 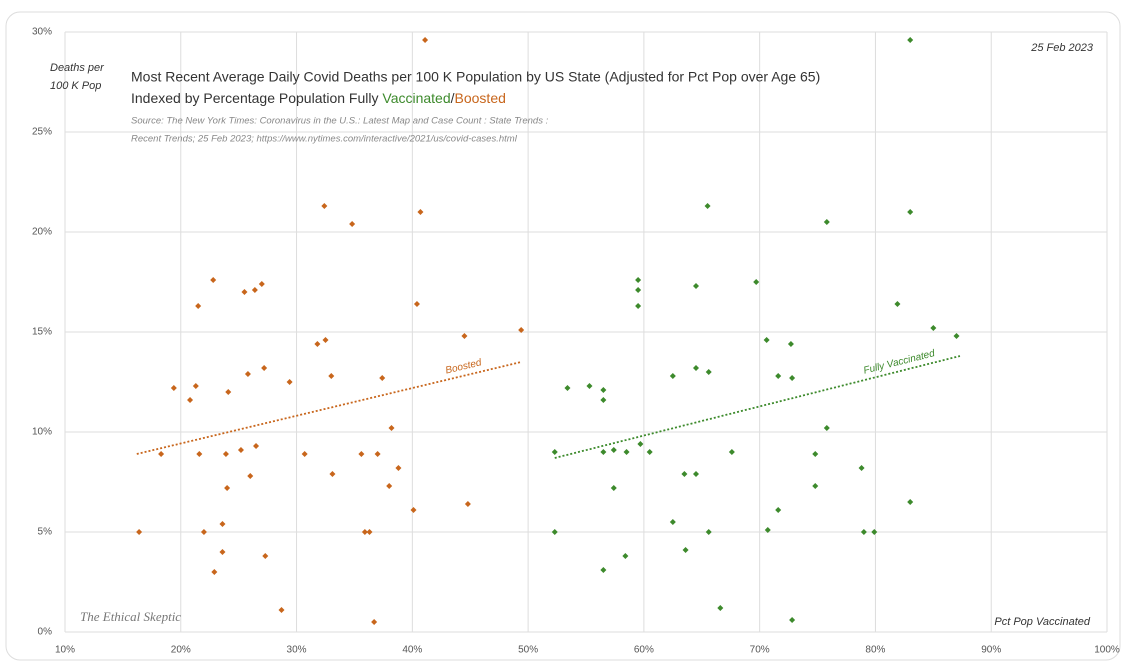 What do you see at coordinates (329, 408) in the screenshot?
I see `trendline` at bounding box center [329, 408].